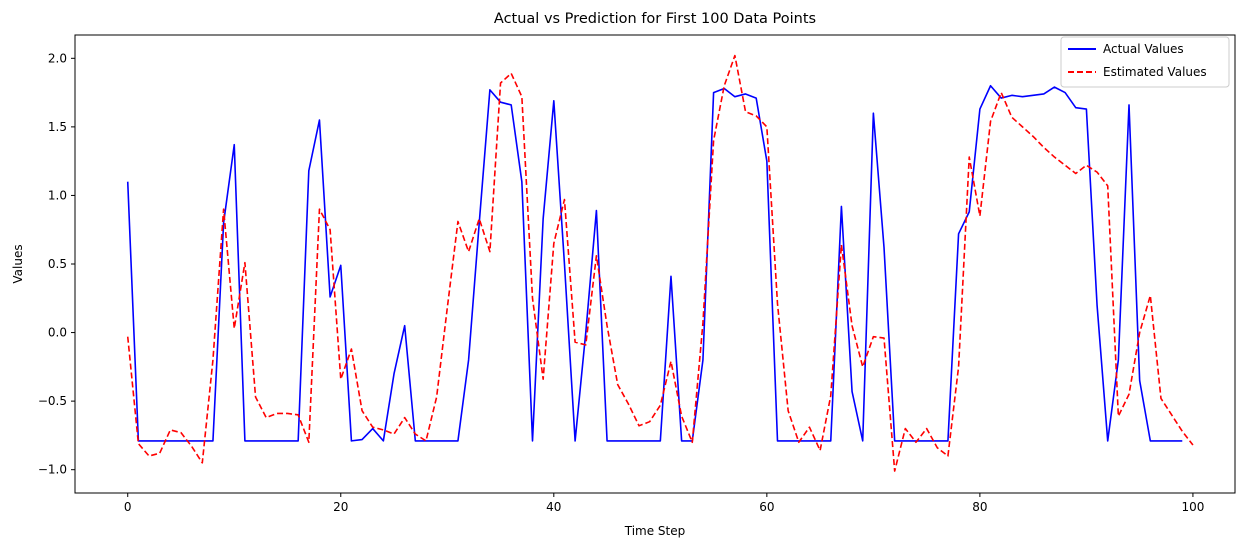  I want to click on y-tick-label: 0.0, so click(57, 333).